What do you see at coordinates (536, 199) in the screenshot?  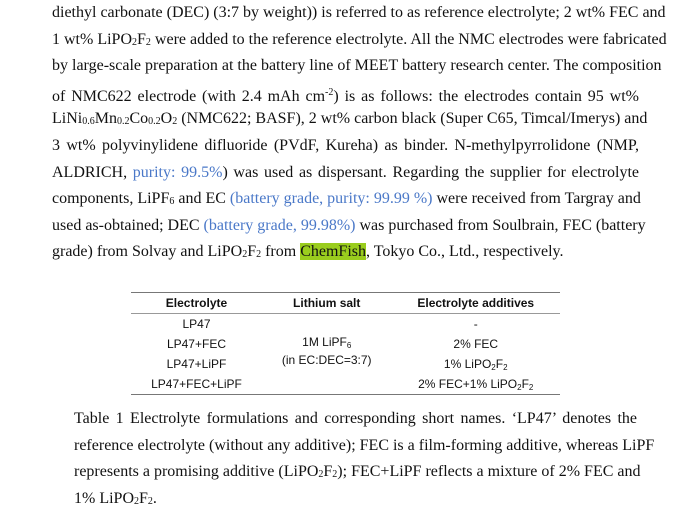 I see `text-run: were received from Targray and` at bounding box center [536, 199].